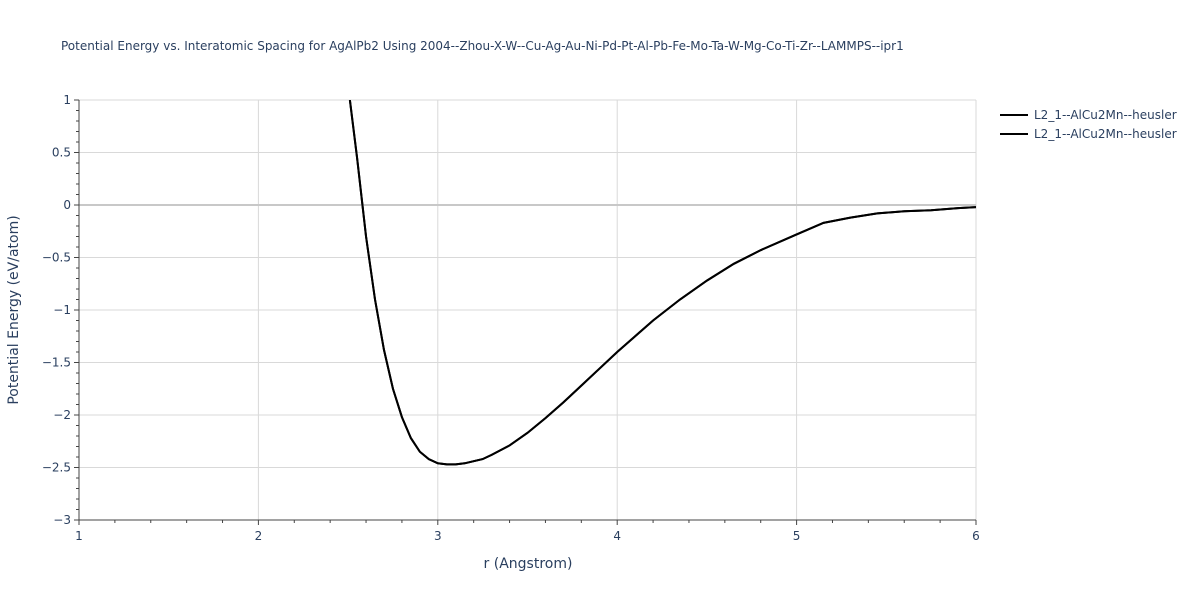  I want to click on y-tick-label: −1.5, so click(56, 363).